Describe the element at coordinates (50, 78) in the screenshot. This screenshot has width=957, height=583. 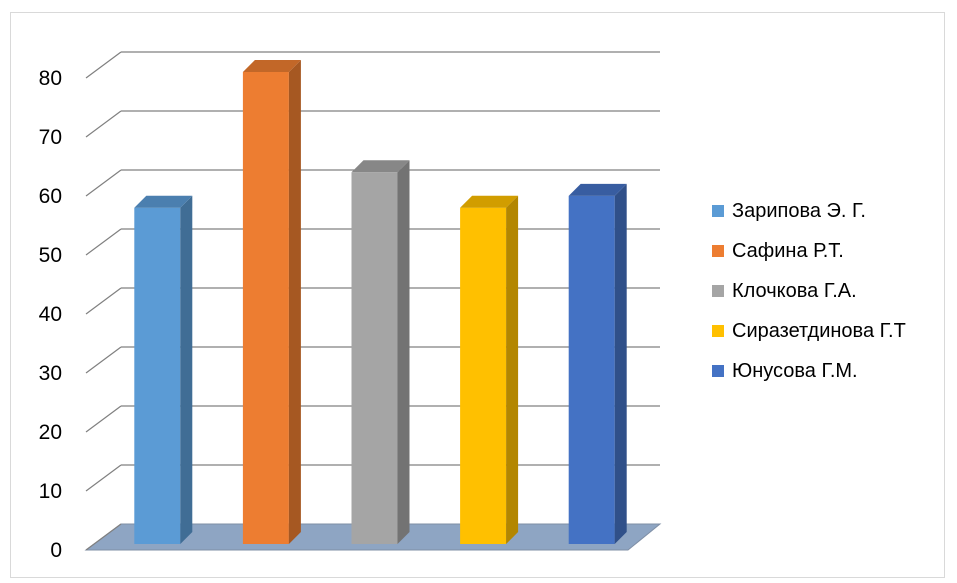
I see `y-tick-label: 80` at that location.